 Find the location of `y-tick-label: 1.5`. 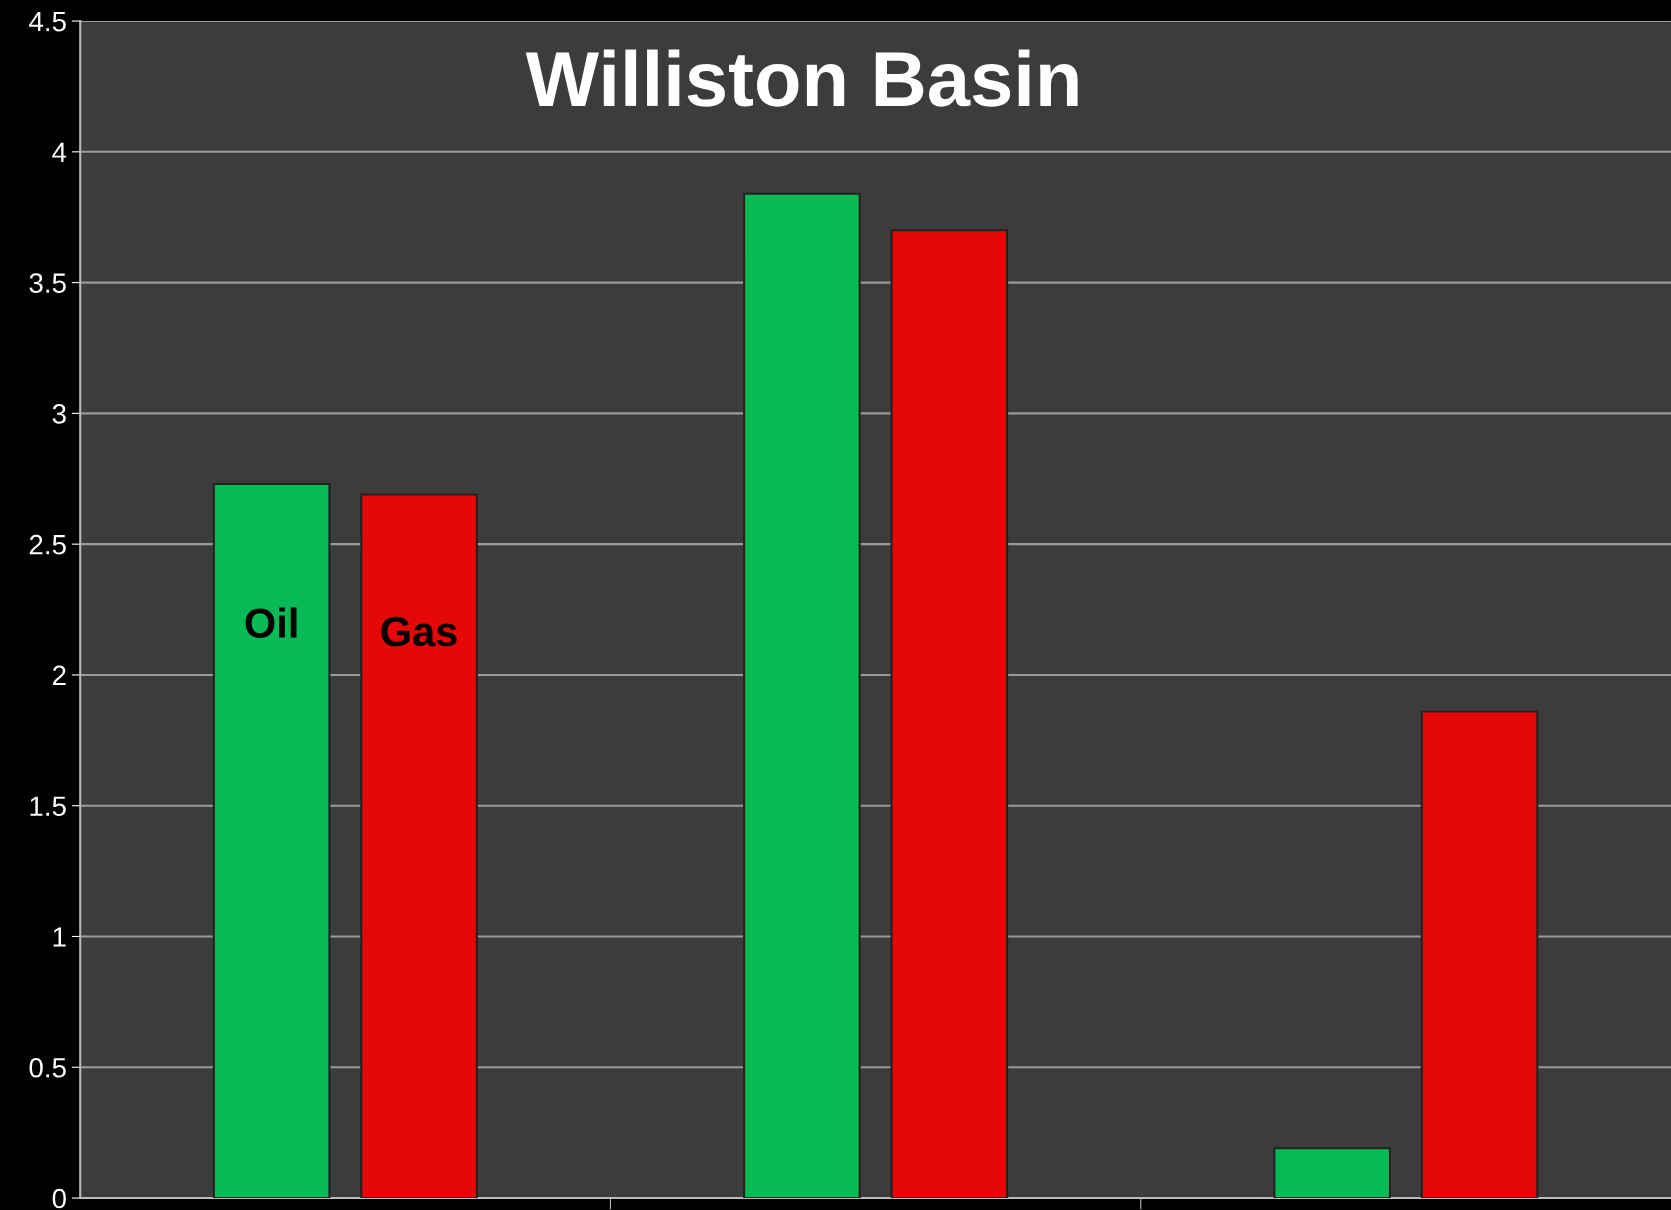

y-tick-label: 1.5 is located at coordinates (48, 806).